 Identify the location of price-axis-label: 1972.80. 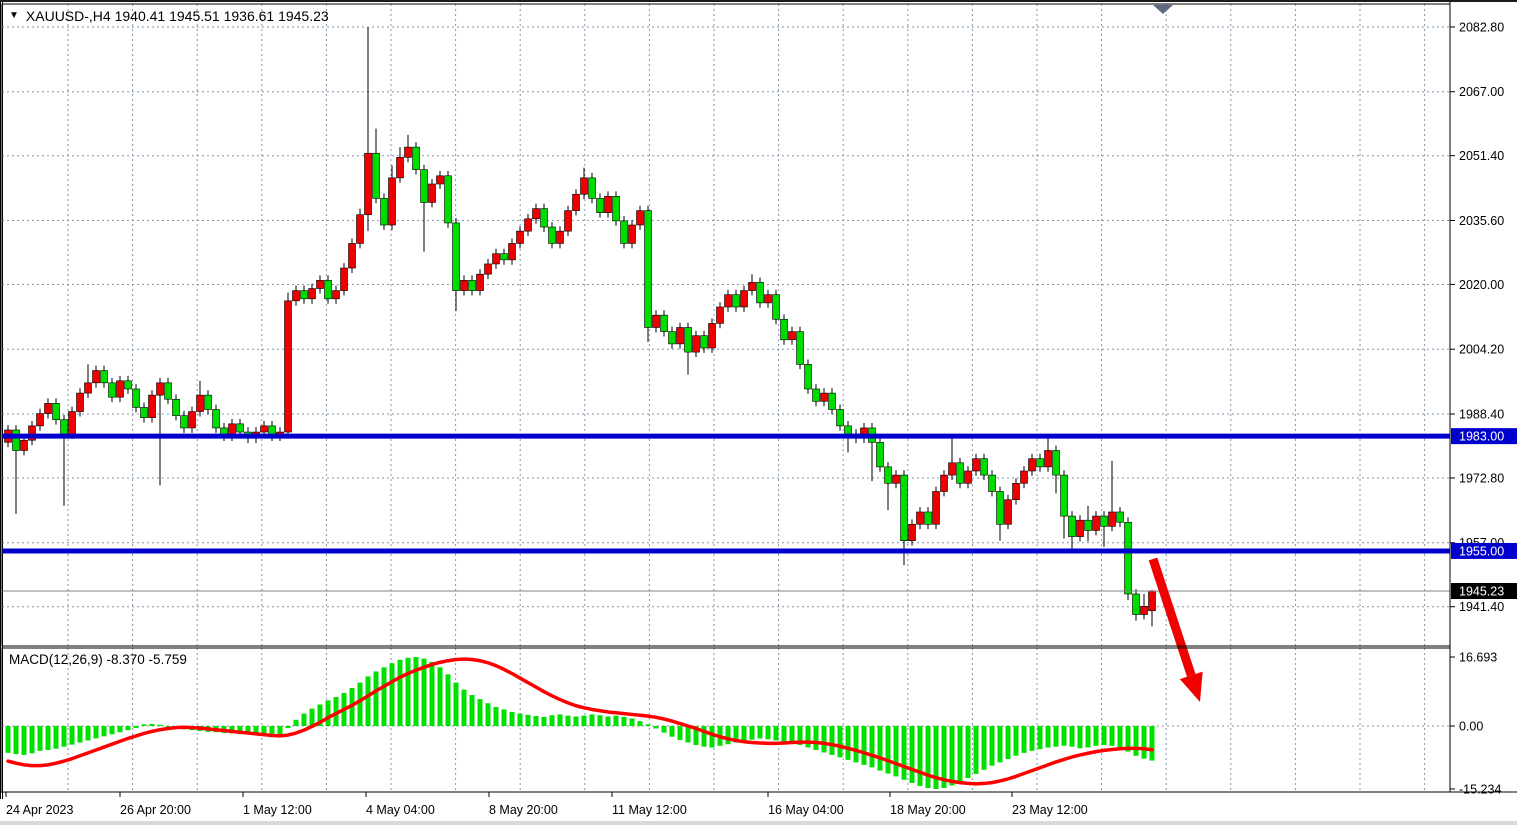
(1481, 478).